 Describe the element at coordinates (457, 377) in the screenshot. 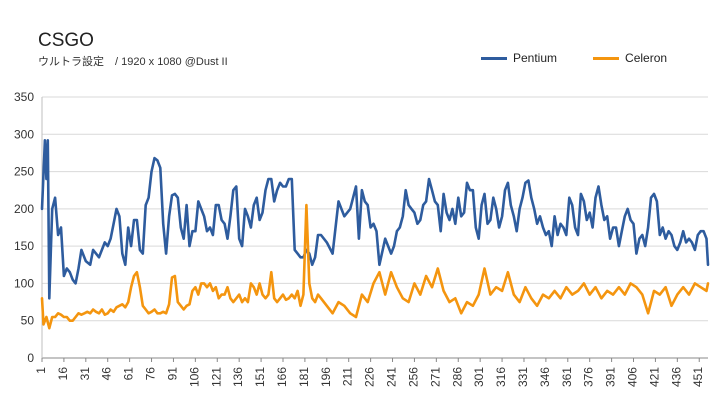

I see `x-tick-label: 286` at that location.